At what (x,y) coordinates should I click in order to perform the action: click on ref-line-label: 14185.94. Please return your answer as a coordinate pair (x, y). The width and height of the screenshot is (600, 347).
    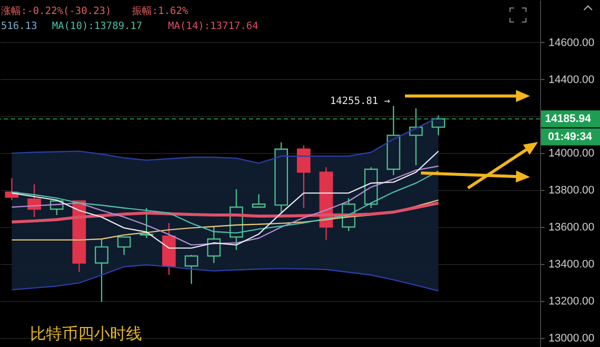
    Looking at the image, I should click on (568, 118).